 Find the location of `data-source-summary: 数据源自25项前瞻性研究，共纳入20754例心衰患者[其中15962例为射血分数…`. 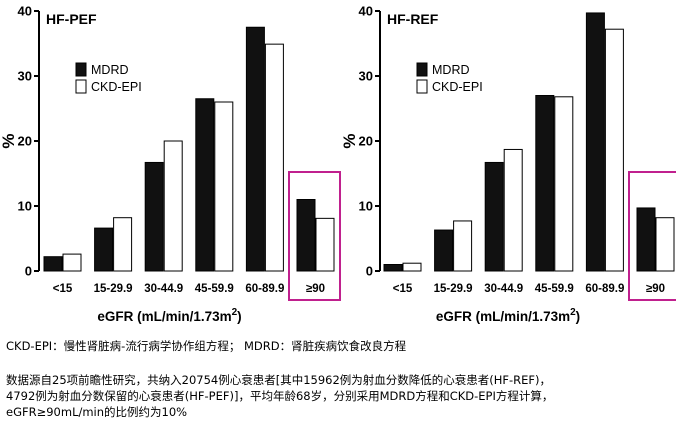

data-source-summary: 数据源自25项前瞻性研究，共纳入20754例心衰患者[其中15962例为射血分数… is located at coordinates (279, 396).